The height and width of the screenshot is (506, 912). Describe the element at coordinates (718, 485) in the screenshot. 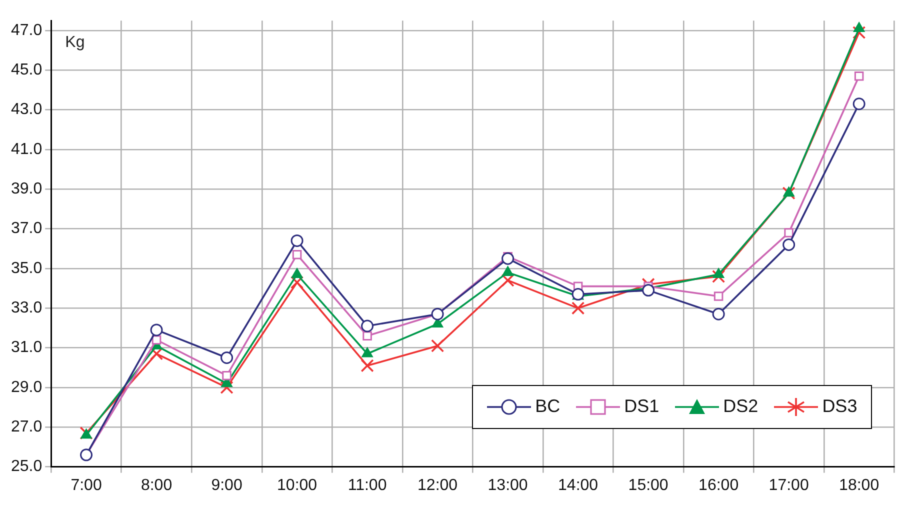

I see `x-tick-label: 16:00` at that location.